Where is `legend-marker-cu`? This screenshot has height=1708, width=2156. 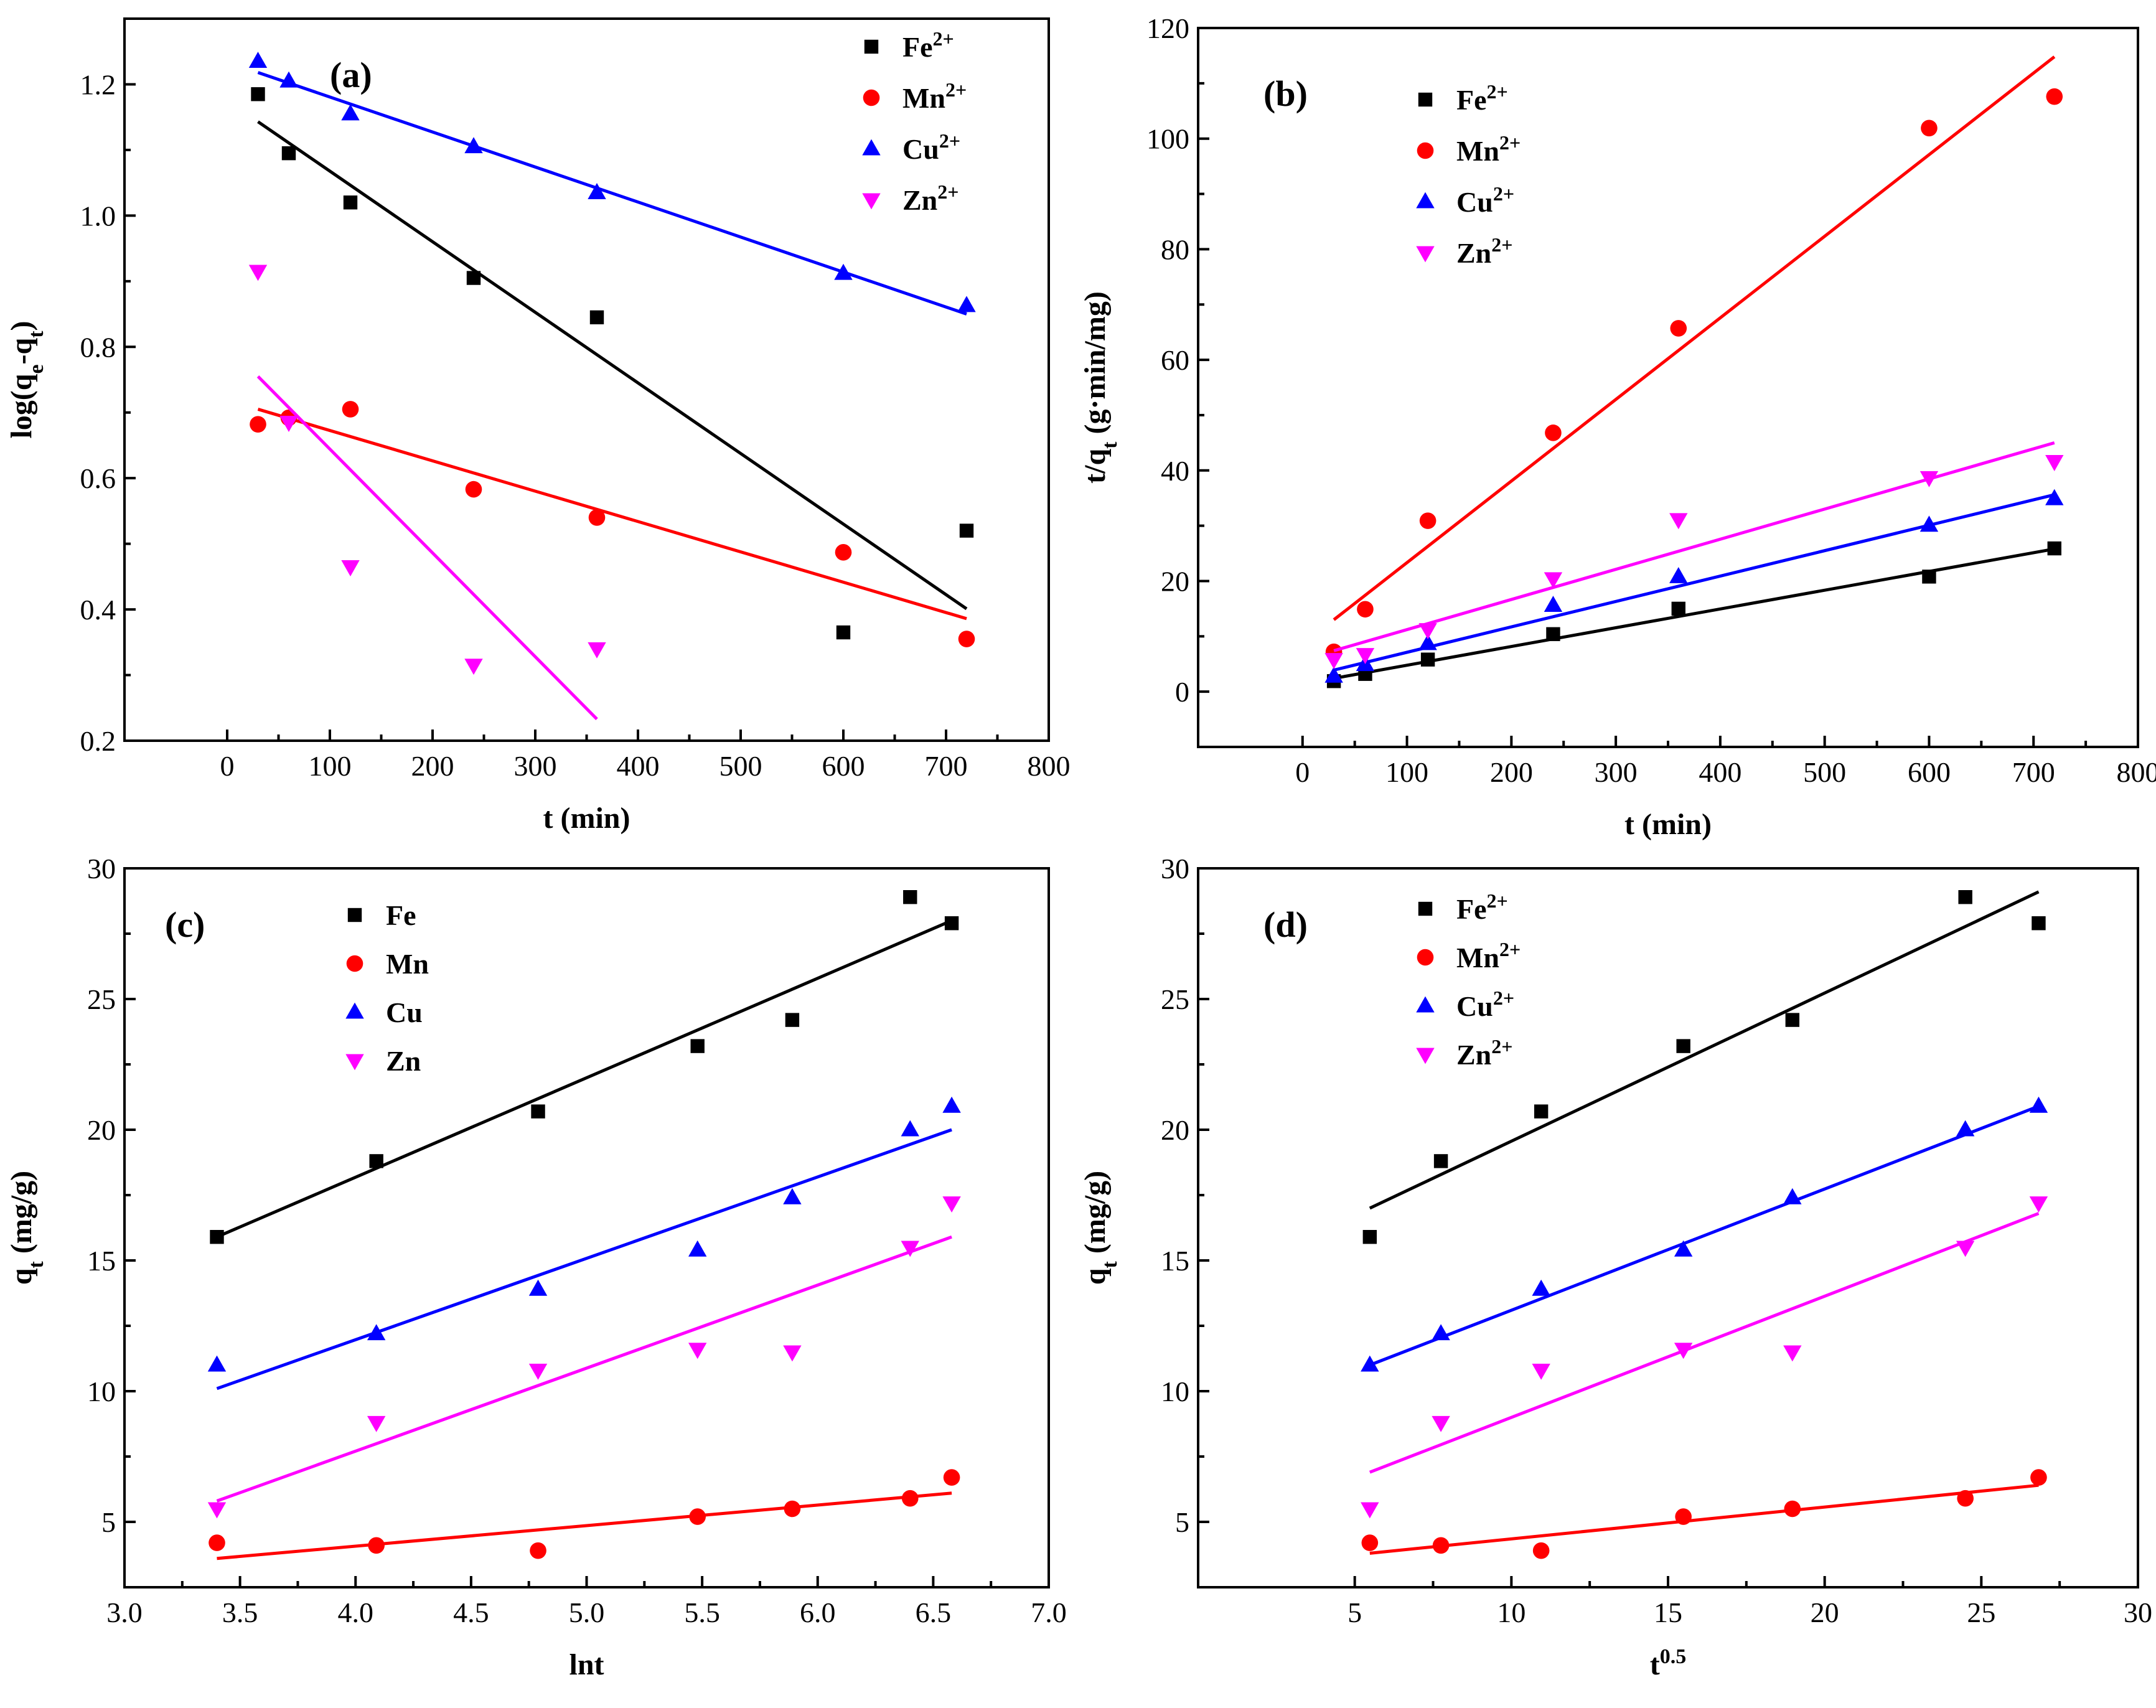 legend-marker-cu is located at coordinates (1426, 200).